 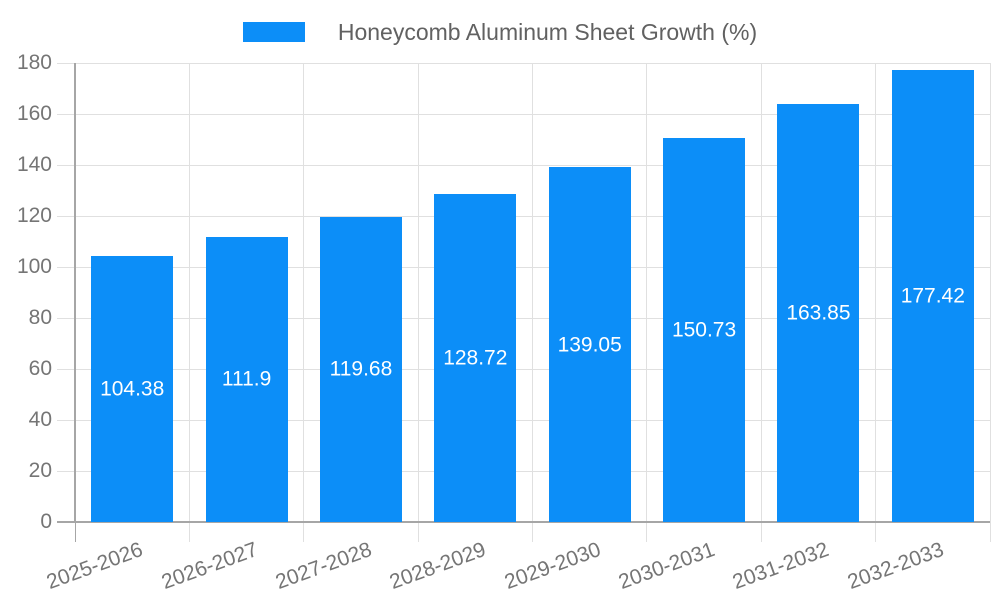 What do you see at coordinates (552, 566) in the screenshot?
I see `x-tick-label: 2029-2030` at bounding box center [552, 566].